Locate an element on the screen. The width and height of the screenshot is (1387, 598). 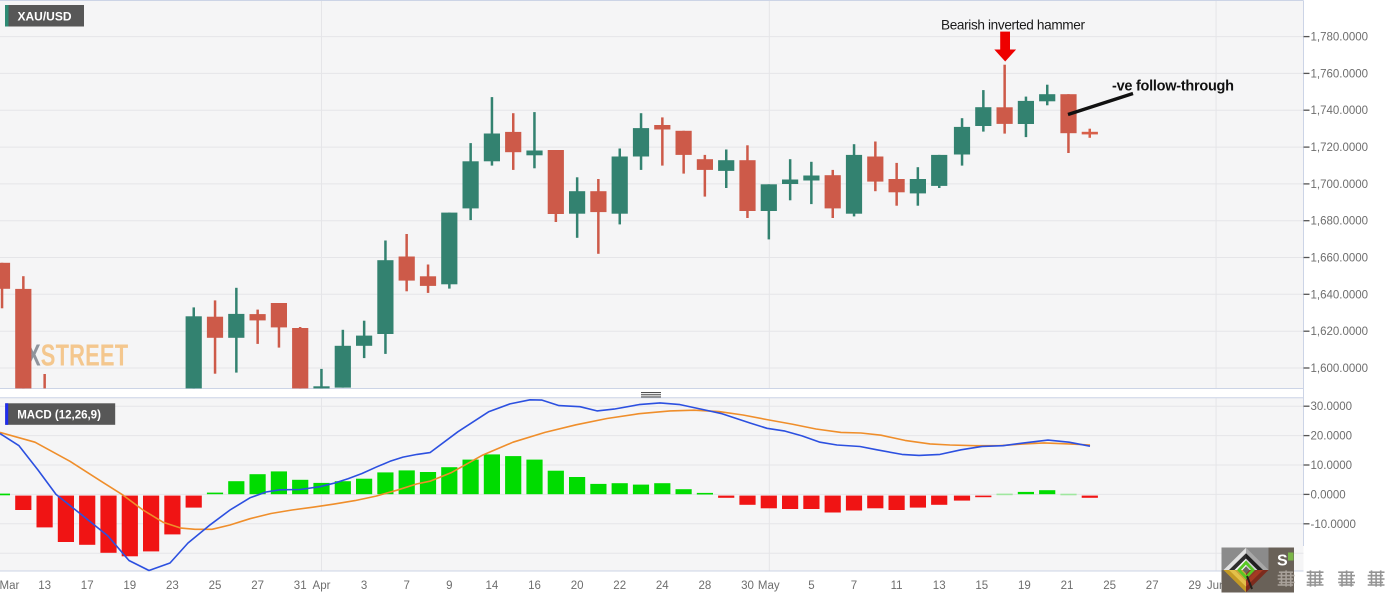
svg-text: 1,600.0000 is located at coordinates (1340, 369).